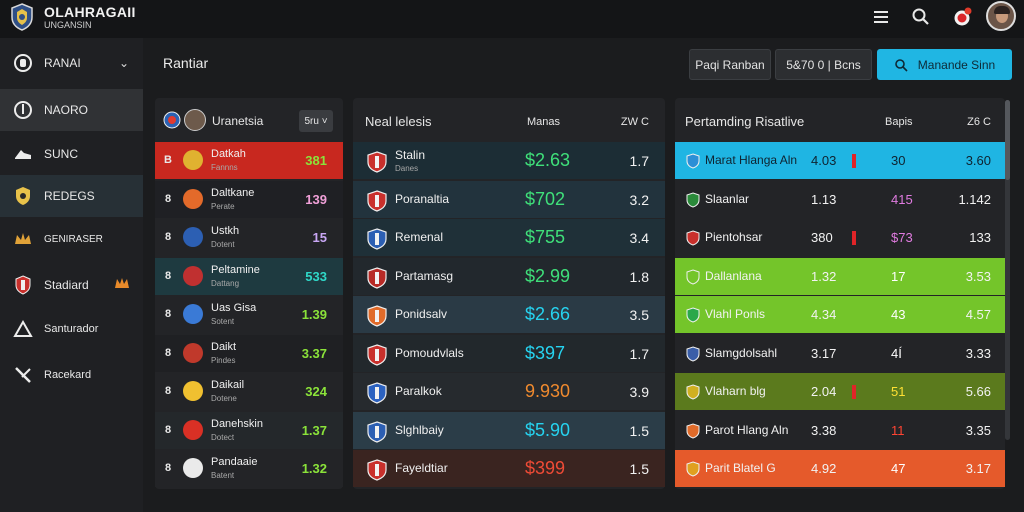 This screenshot has height=512, width=1024. Describe the element at coordinates (233, 192) in the screenshot. I see `team-name: Daltkane` at that location.